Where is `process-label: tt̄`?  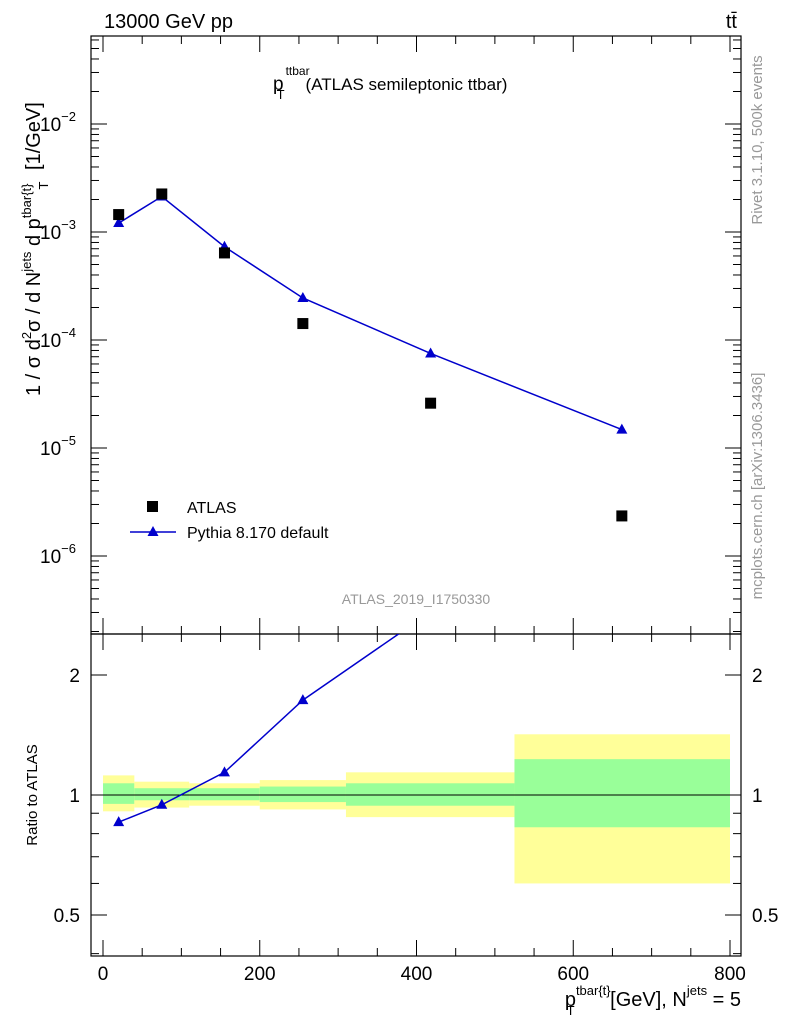
process-label: tt̄ is located at coordinates (732, 22).